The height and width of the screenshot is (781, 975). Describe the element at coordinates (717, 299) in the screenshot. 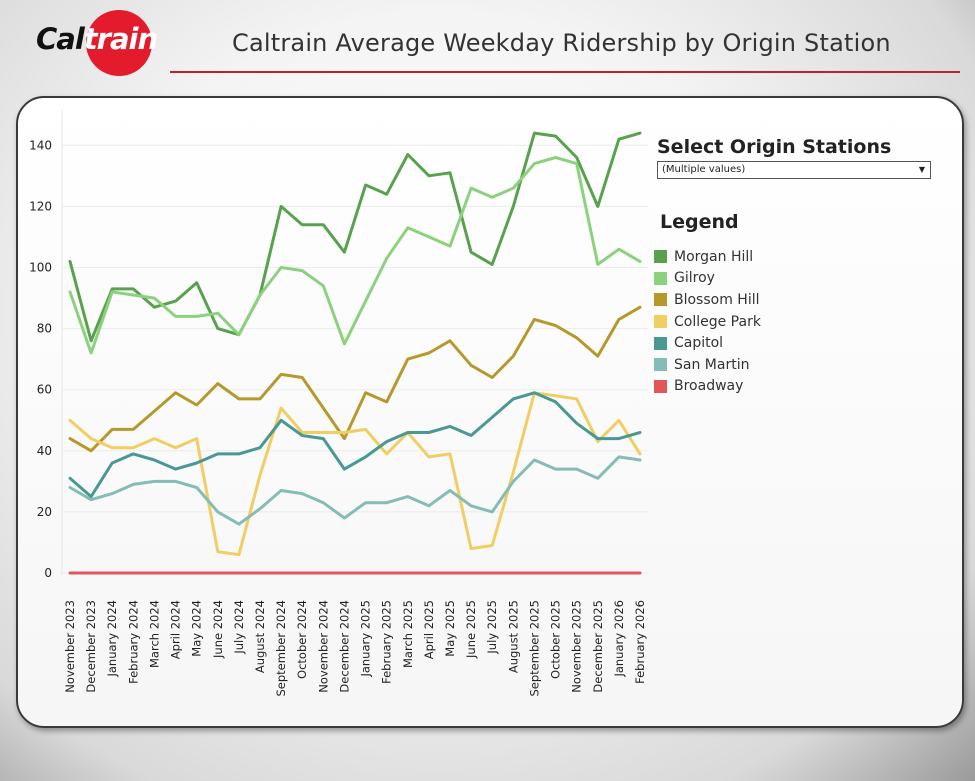

I see `legend-label: Blossom Hill` at that location.